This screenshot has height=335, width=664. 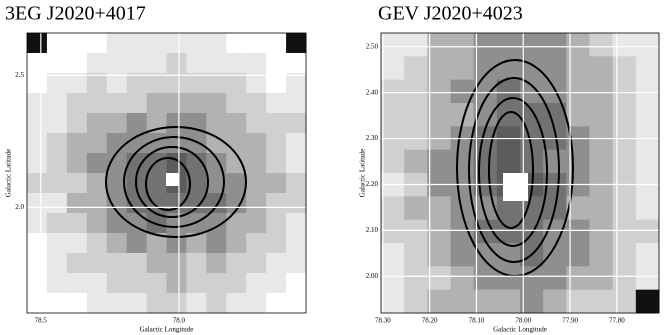 What do you see at coordinates (383, 321) in the screenshot?
I see `x-tick-label: 78.30` at bounding box center [383, 321].